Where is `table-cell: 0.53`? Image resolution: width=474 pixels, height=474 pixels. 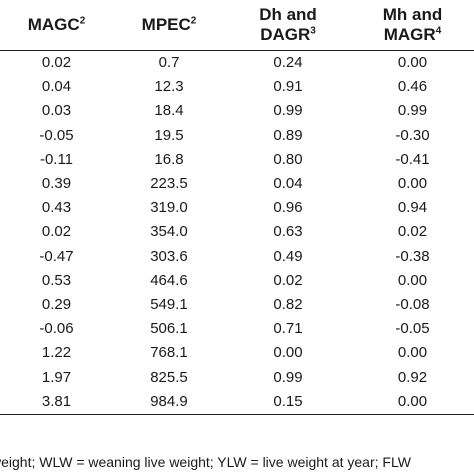 table-cell: 0.53 is located at coordinates (56, 280).